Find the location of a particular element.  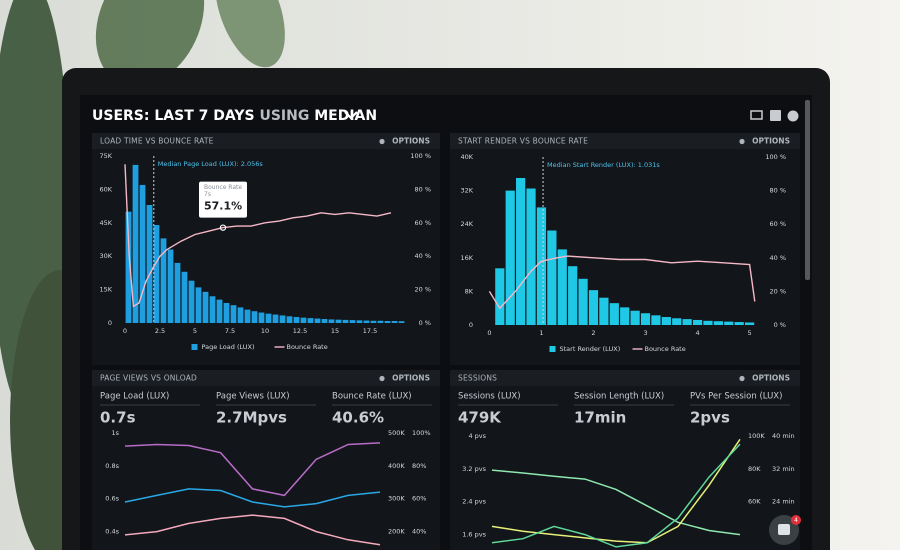

y2-tick-label: 20 % is located at coordinates (777, 291).